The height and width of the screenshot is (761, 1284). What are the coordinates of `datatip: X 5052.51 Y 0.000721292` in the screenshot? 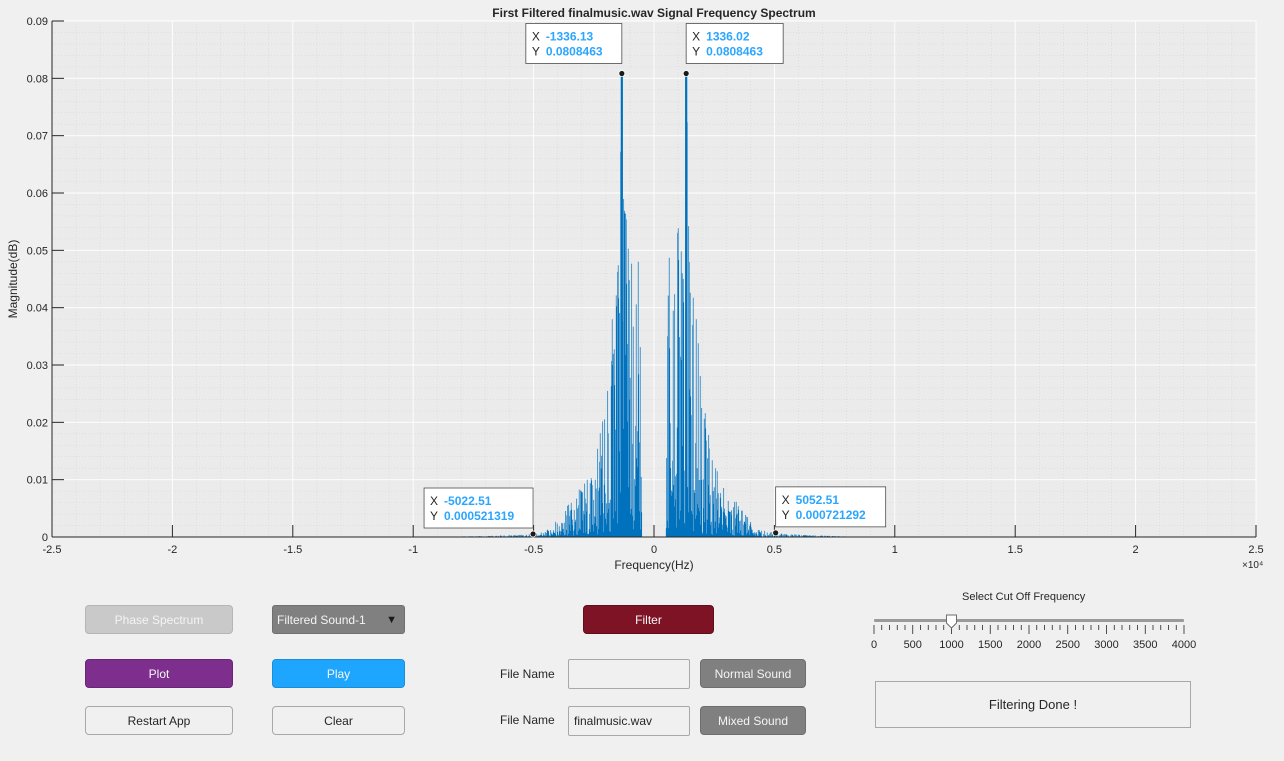 It's located at (829, 511).